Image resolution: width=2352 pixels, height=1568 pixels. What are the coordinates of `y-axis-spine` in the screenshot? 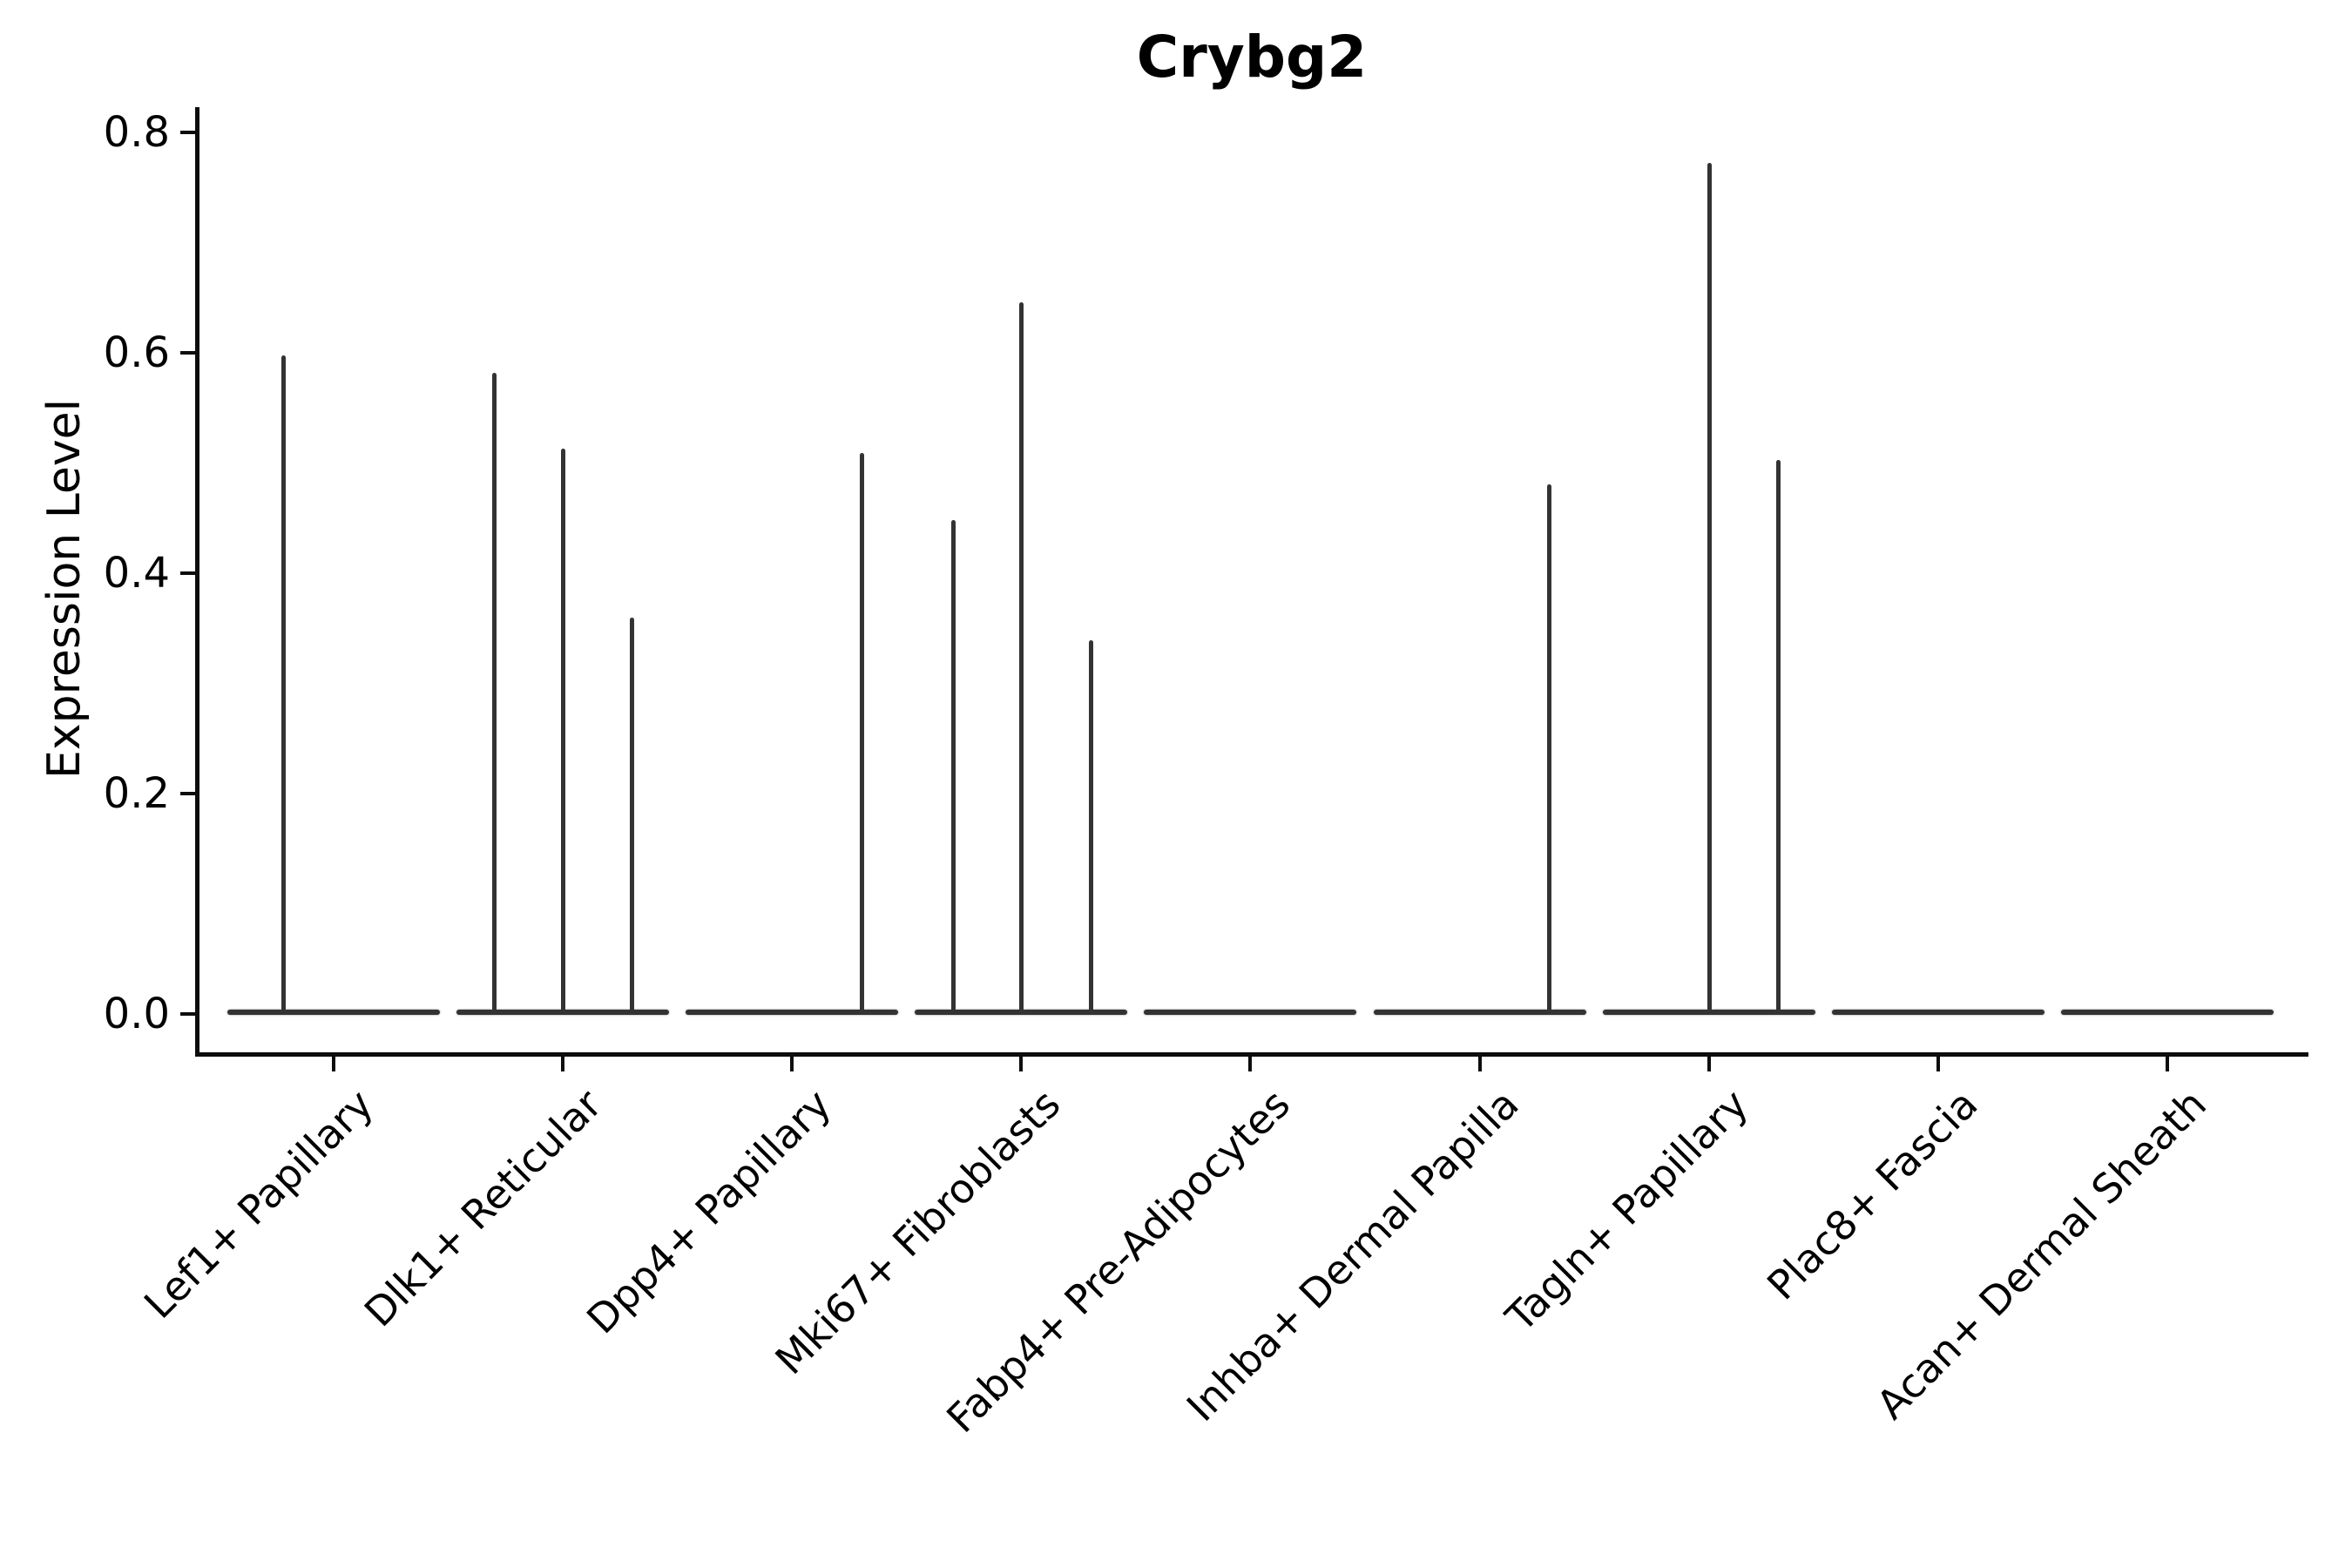 It's located at (197, 582).